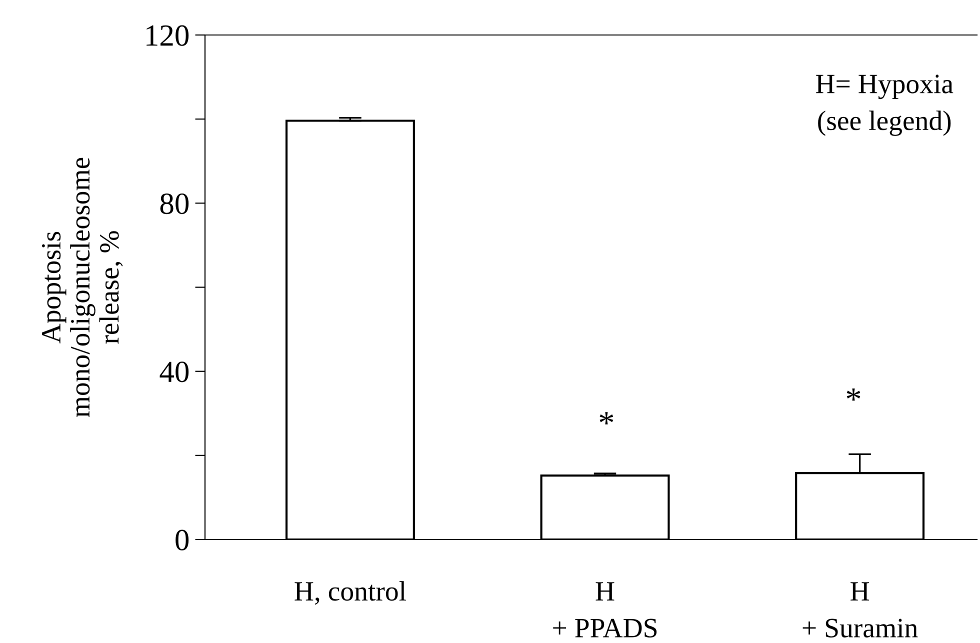  Describe the element at coordinates (167, 35) in the screenshot. I see `y-tick-label: 120` at that location.